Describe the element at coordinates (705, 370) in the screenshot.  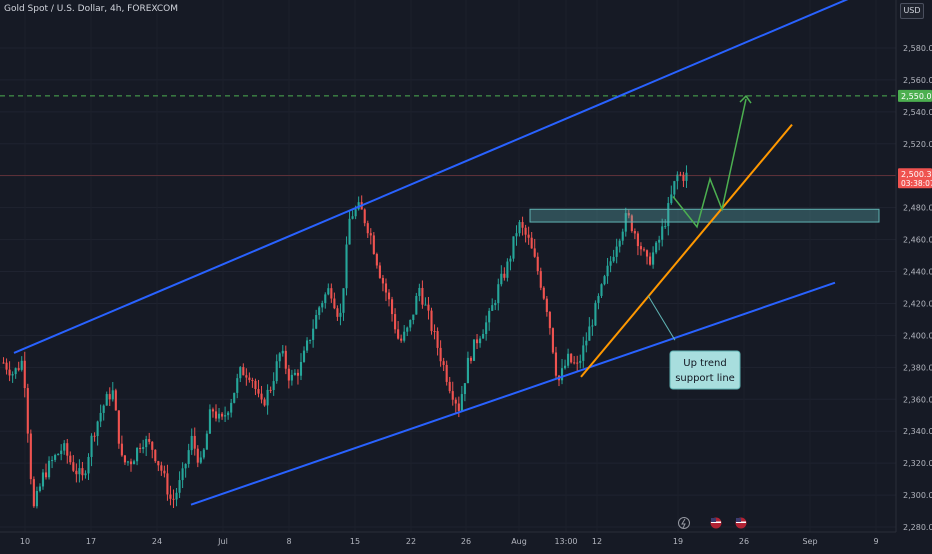
I see `trend-callout-box` at that location.